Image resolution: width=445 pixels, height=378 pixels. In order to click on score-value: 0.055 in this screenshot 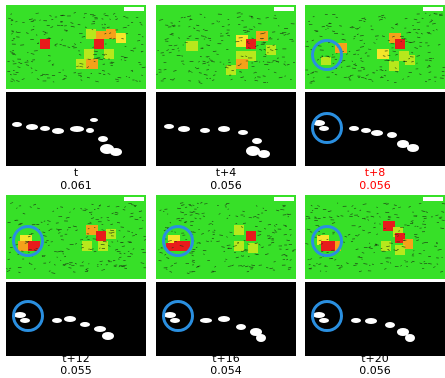, I will do `click(76, 370)`.